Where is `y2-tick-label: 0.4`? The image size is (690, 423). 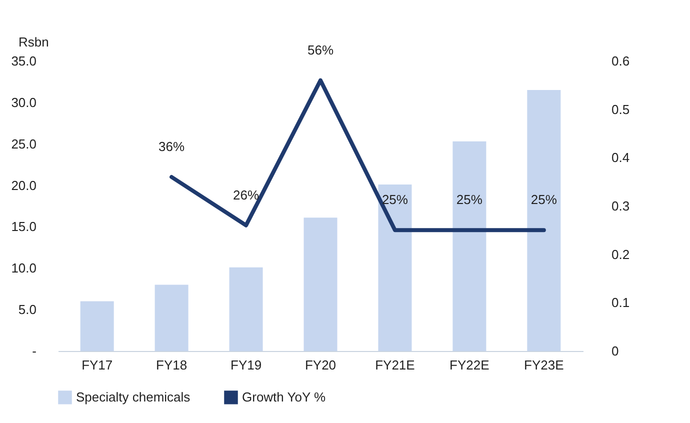
y2-tick-label: 0.4 is located at coordinates (621, 158).